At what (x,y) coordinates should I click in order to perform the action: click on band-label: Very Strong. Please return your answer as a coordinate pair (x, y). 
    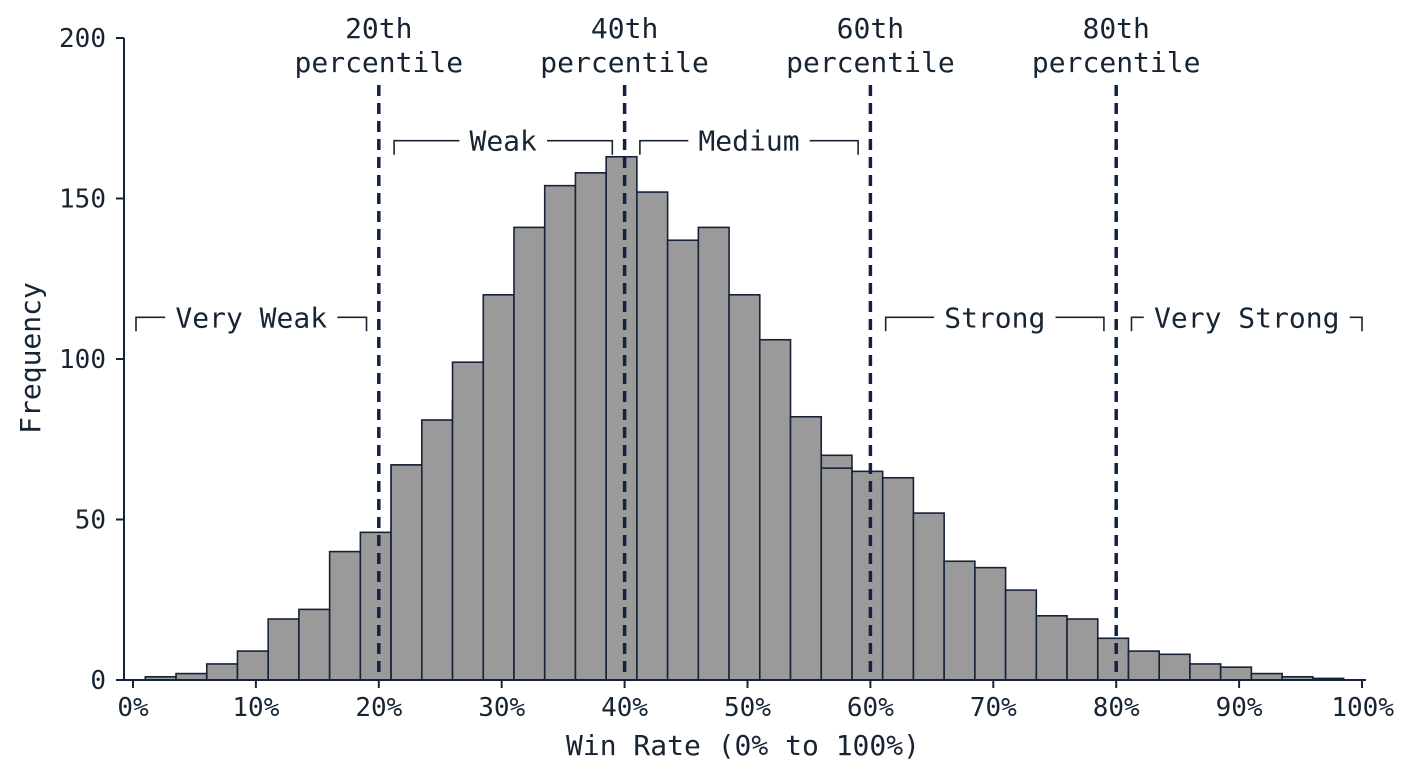
    Looking at the image, I should click on (1246, 317).